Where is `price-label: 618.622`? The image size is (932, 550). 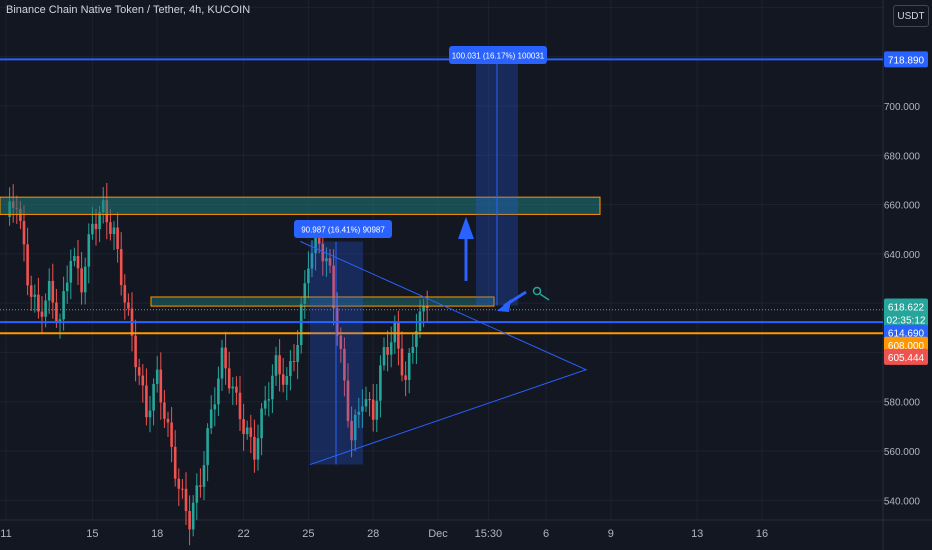 price-label: 618.622 is located at coordinates (906, 306).